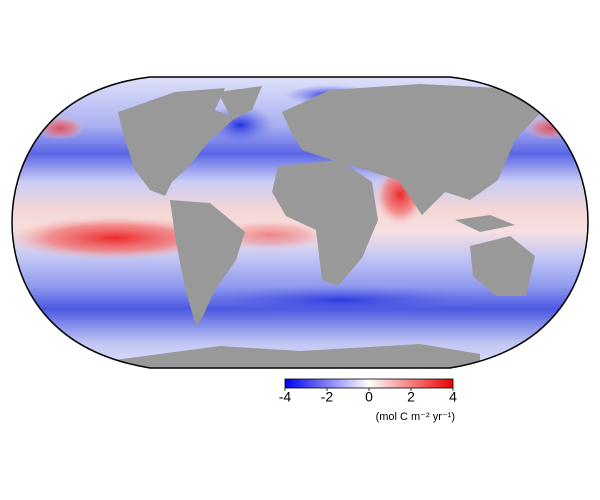 This screenshot has height=500, width=600. What do you see at coordinates (453, 397) in the screenshot?
I see `colorbar-tick-label: 4` at bounding box center [453, 397].